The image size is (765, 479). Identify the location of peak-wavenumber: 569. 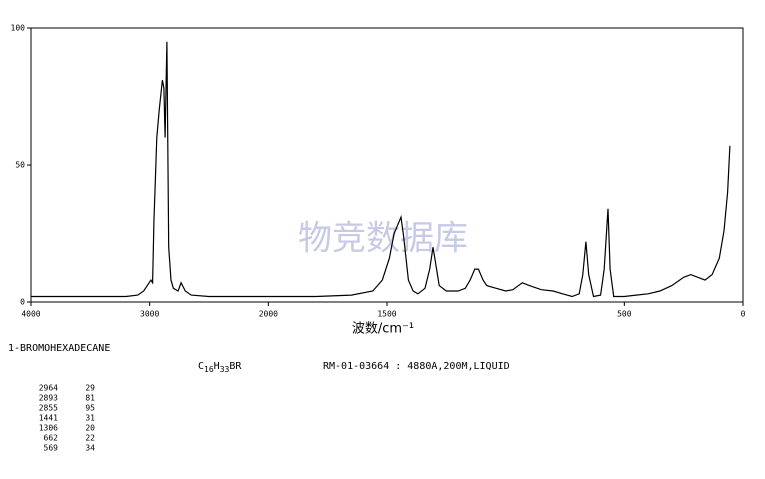
(51, 448).